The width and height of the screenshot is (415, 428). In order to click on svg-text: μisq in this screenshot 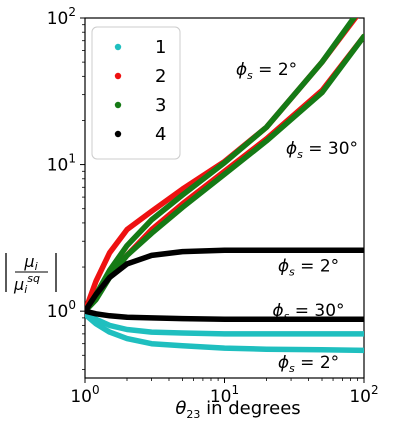, I will do `click(26, 284)`.